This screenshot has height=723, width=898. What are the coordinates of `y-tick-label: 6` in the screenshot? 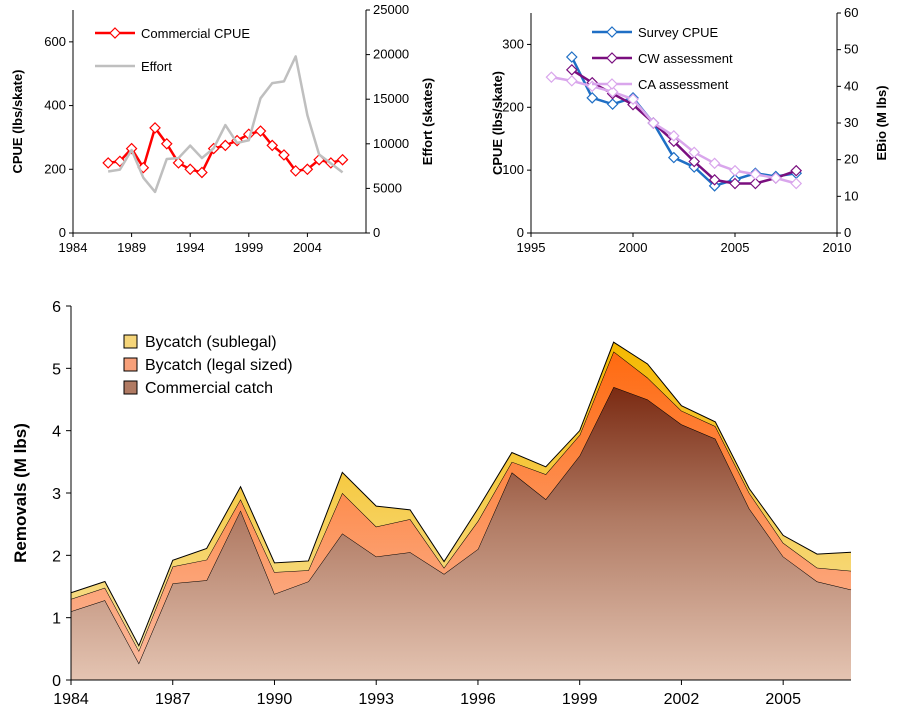 It's located at (56, 307).